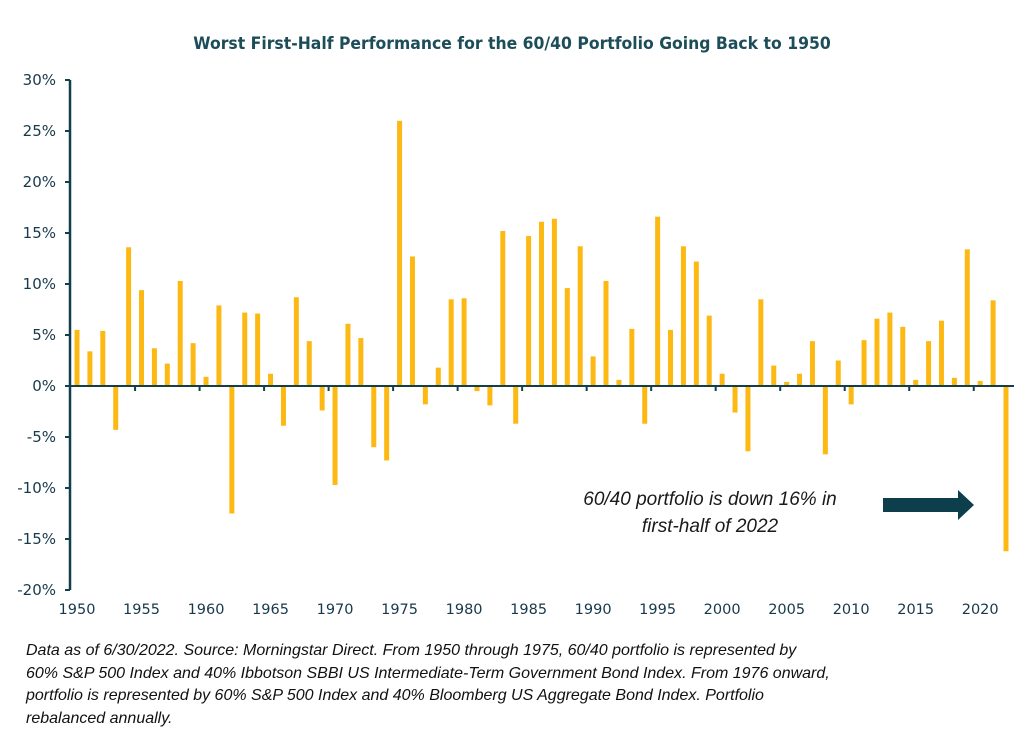 The width and height of the screenshot is (1024, 749). What do you see at coordinates (296, 341) in the screenshot?
I see `bar-1967` at bounding box center [296, 341].